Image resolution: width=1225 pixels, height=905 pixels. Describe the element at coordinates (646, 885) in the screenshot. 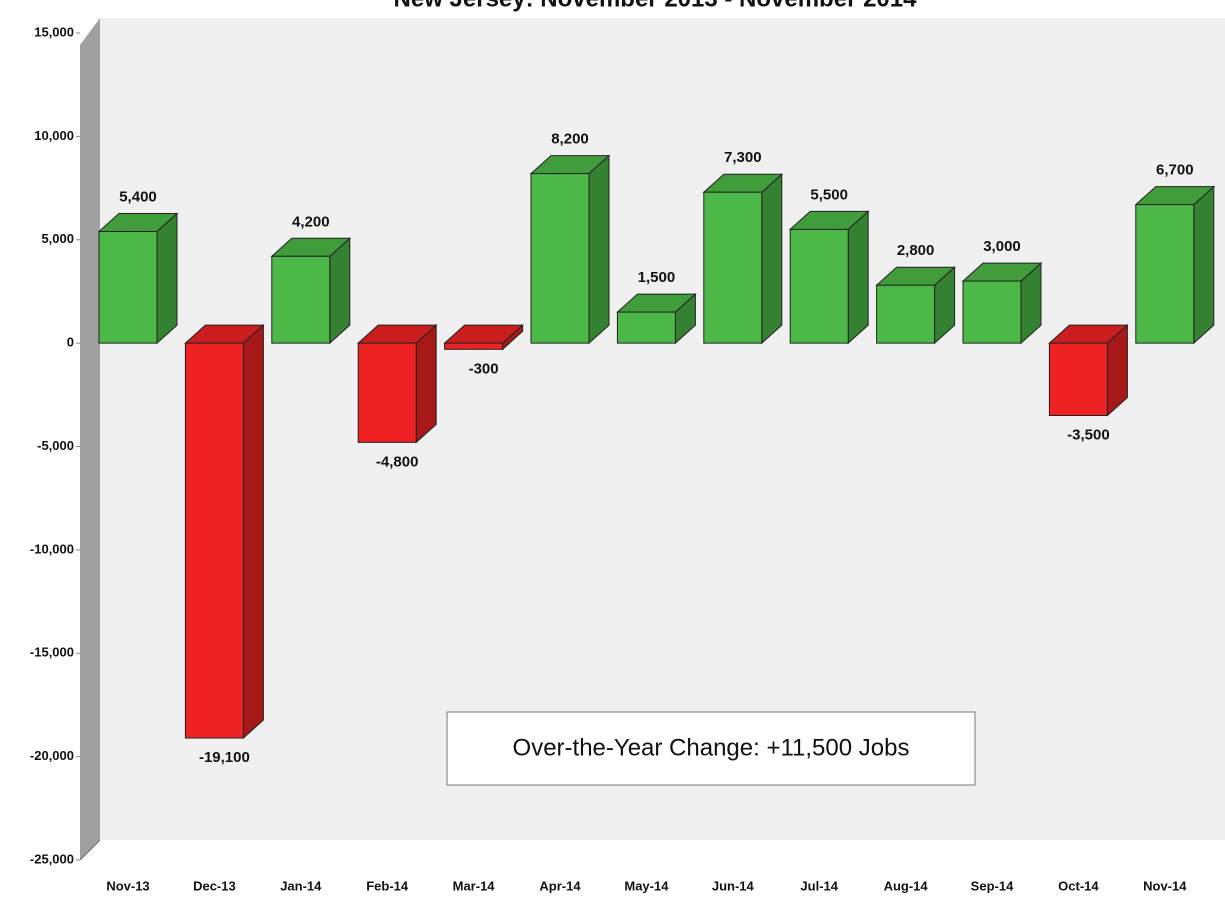

I see `x-tick-label: May-14` at that location.